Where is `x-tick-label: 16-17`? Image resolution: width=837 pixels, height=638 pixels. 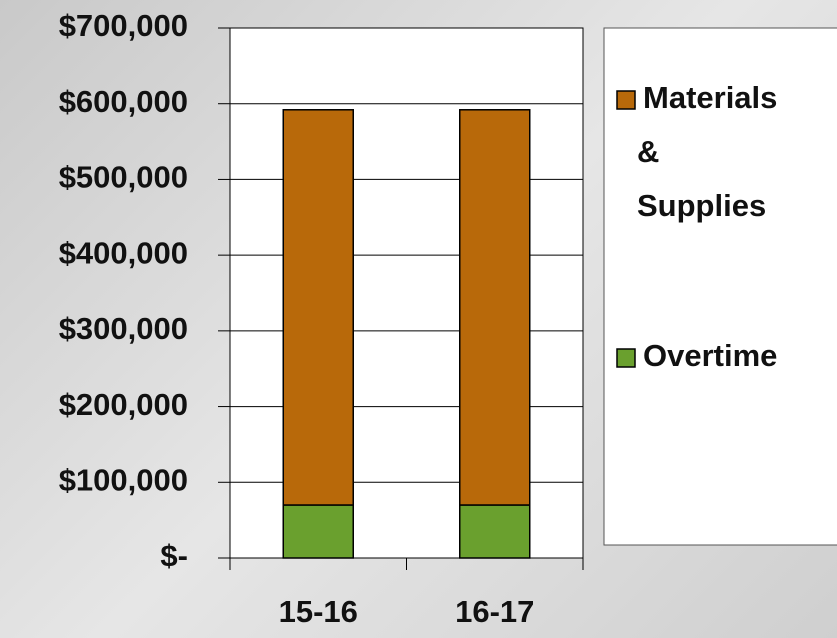
x-tick-label: 16-17 is located at coordinates (494, 611).